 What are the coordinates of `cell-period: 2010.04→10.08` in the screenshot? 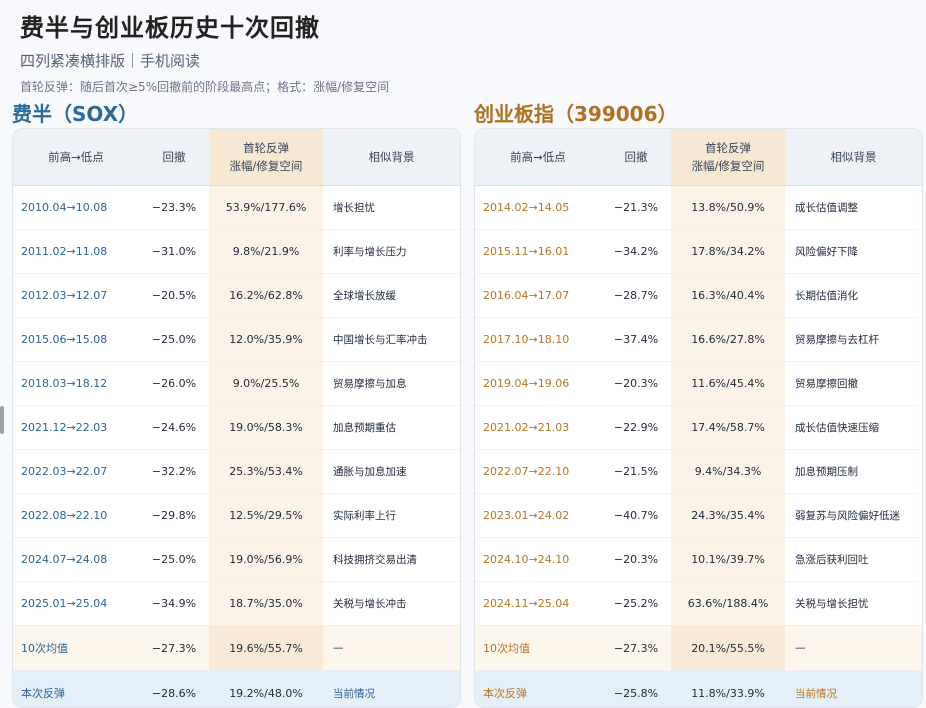 It's located at (76, 208).